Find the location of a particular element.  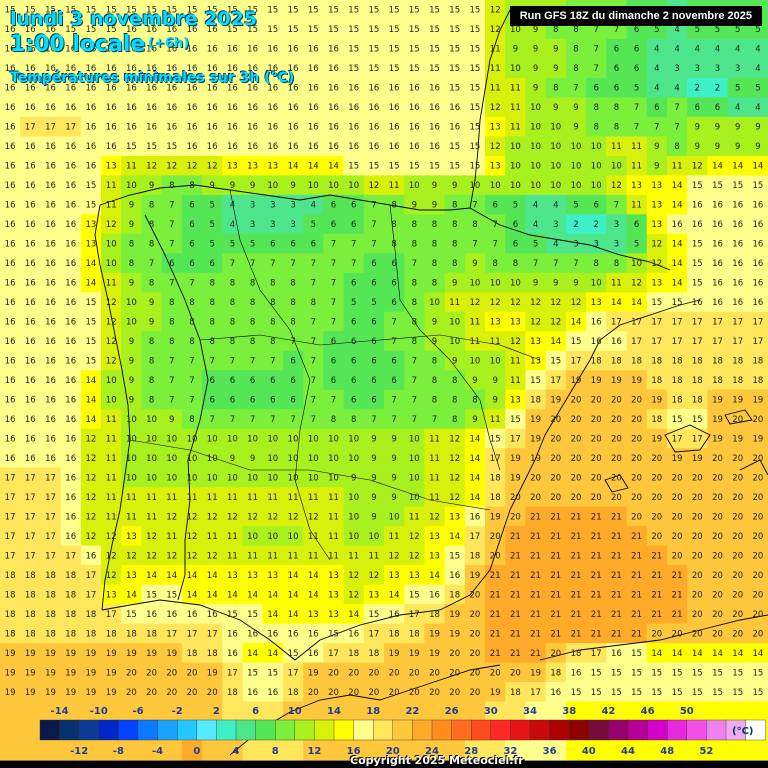

spain-north-coast is located at coordinates (285, 197).